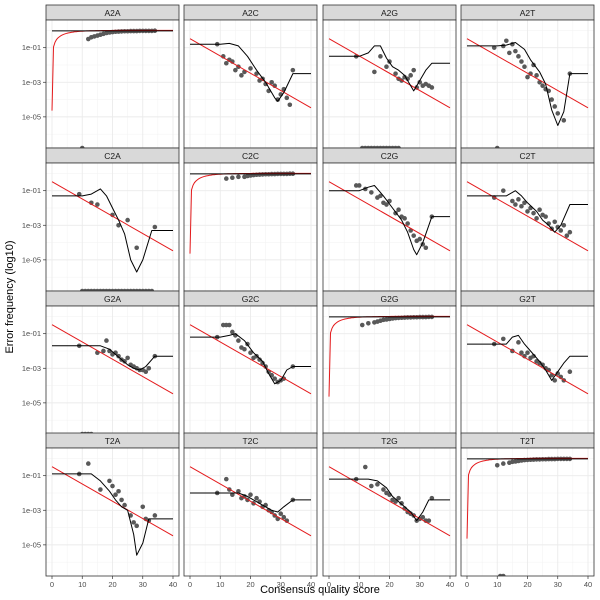 The width and height of the screenshot is (600, 600). I want to click on facet-G2A: G2A 1e-01 1e-03 1e-05, so click(101, 362).